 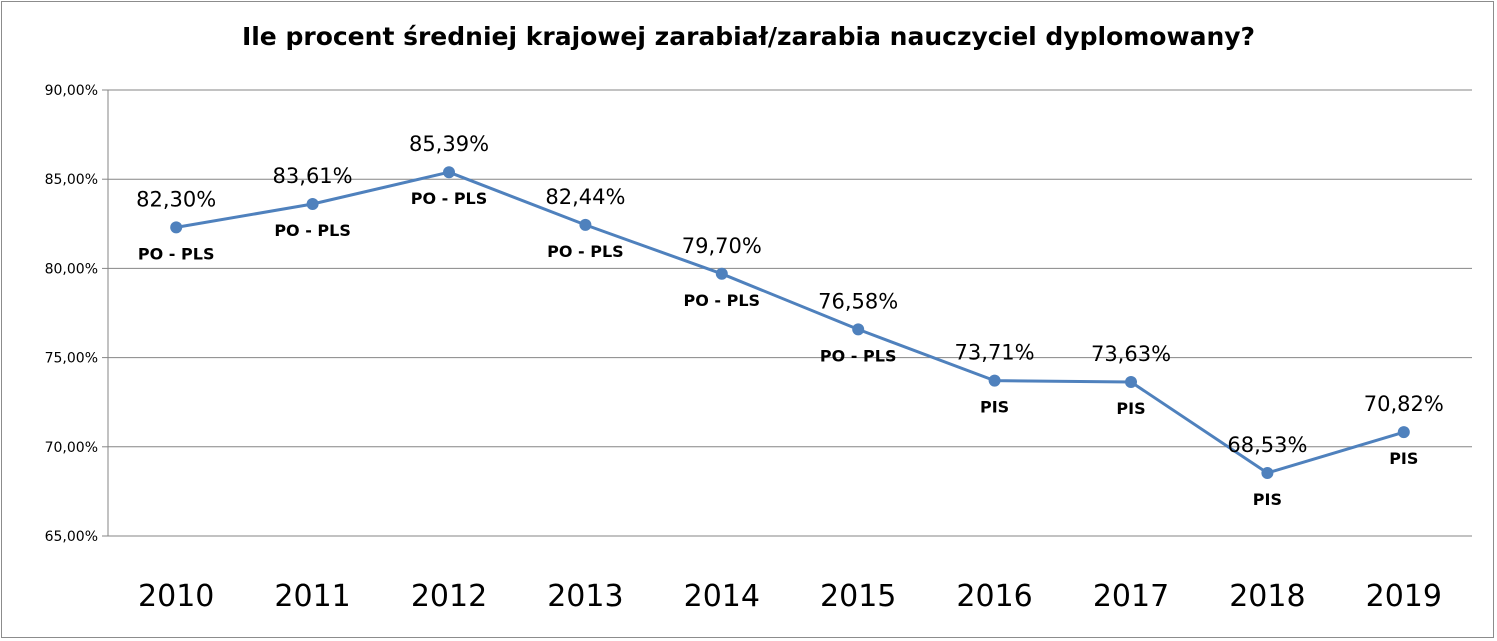 What do you see at coordinates (71, 91) in the screenshot?
I see `y-tick-label: 90,00%` at bounding box center [71, 91].